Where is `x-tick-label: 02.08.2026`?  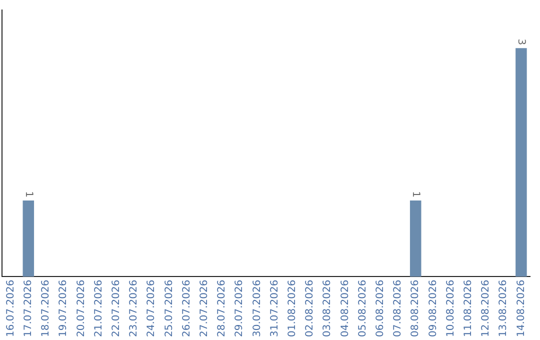 x-tick-label: 02.08.2026 is located at coordinates (310, 309).